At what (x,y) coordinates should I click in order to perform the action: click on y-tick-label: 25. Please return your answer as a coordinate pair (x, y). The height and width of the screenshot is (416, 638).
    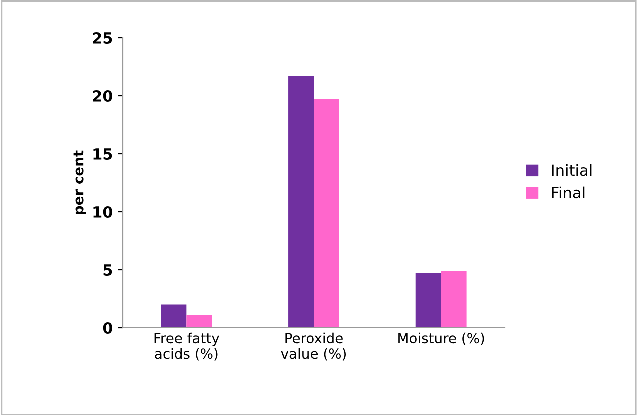
    Looking at the image, I should click on (102, 38).